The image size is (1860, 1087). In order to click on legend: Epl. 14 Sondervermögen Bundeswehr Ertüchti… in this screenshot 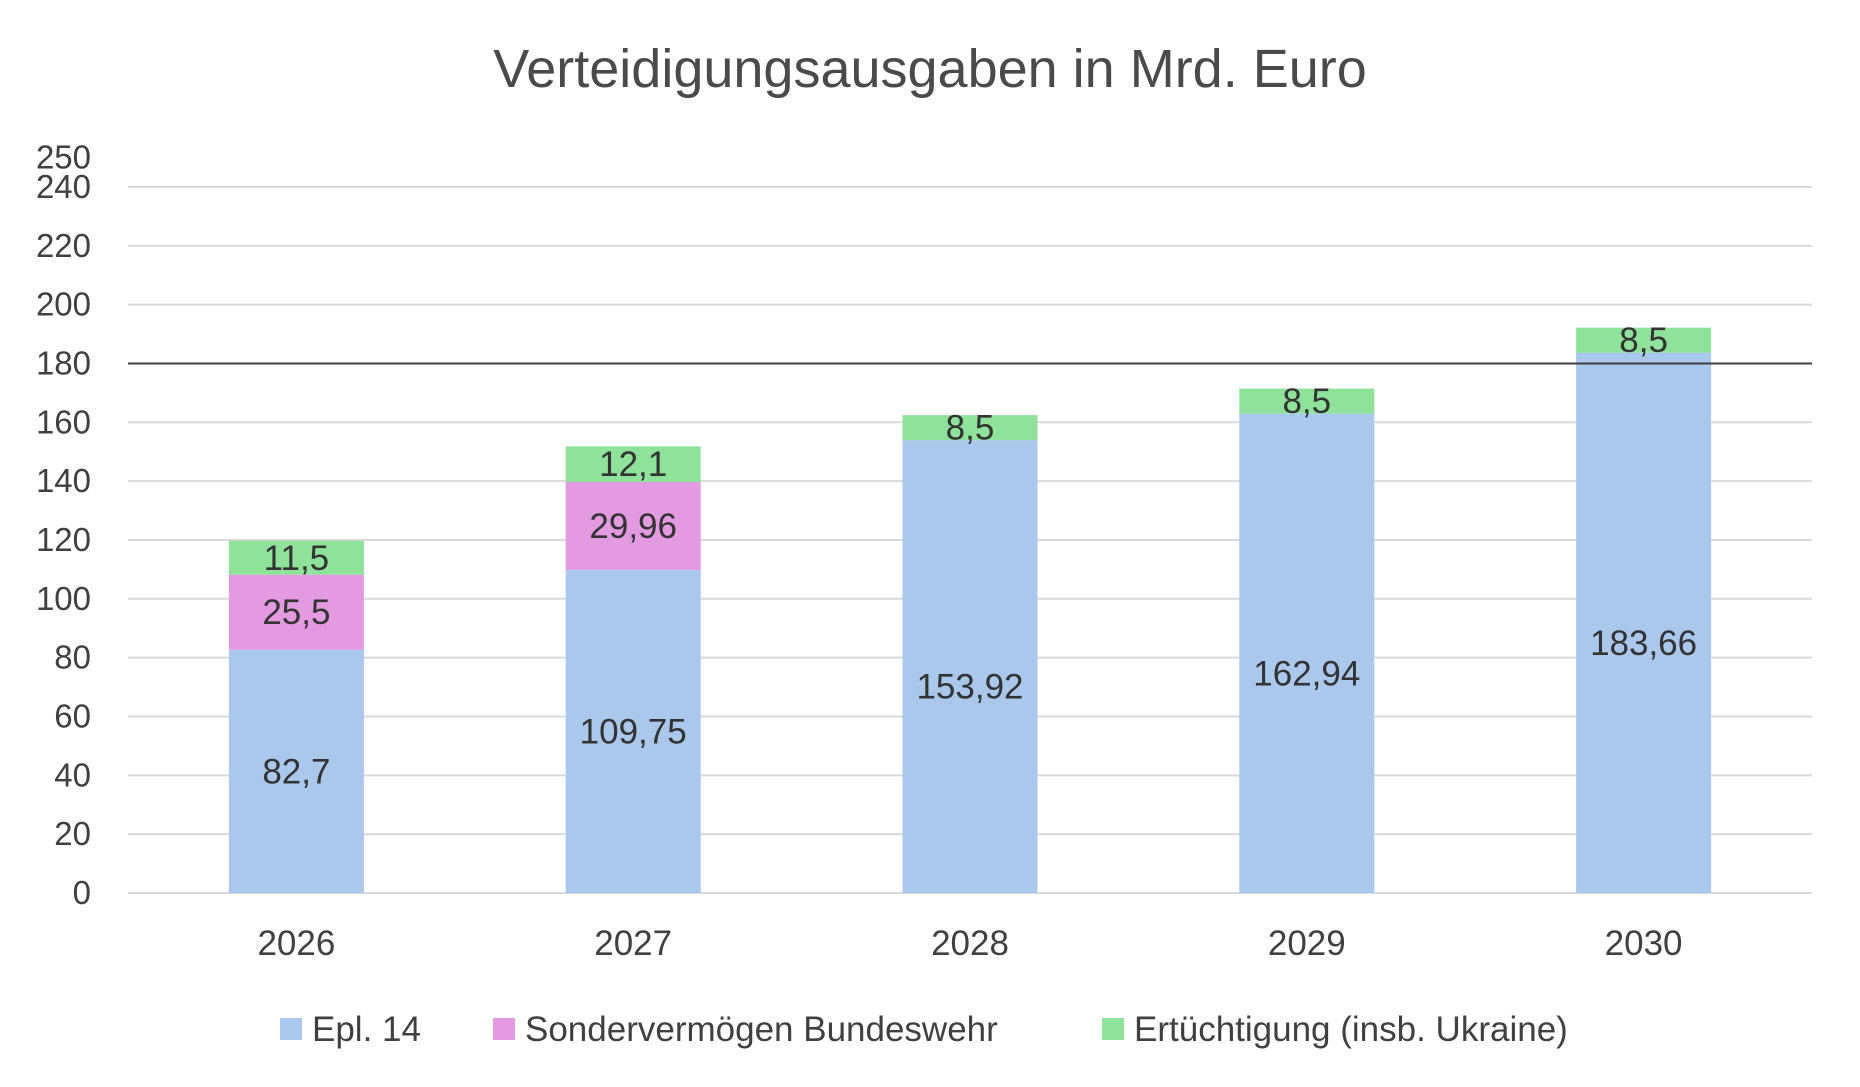, I will do `click(924, 1029)`.